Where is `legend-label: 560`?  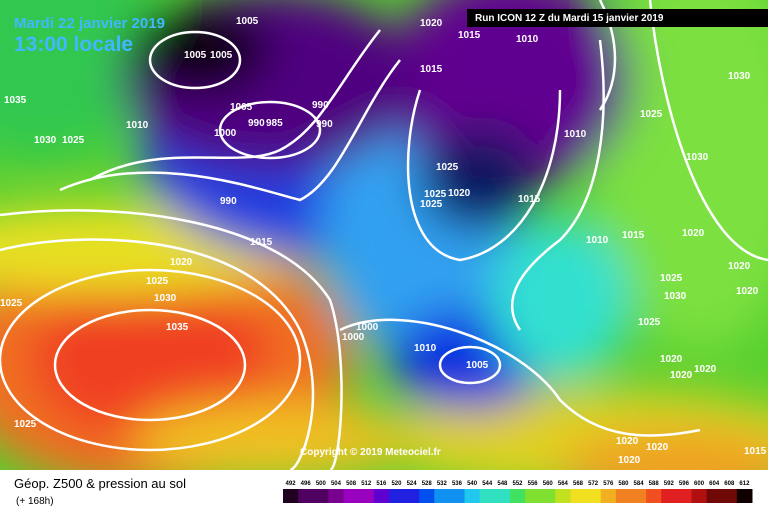 legend-label: 560 is located at coordinates (548, 484).